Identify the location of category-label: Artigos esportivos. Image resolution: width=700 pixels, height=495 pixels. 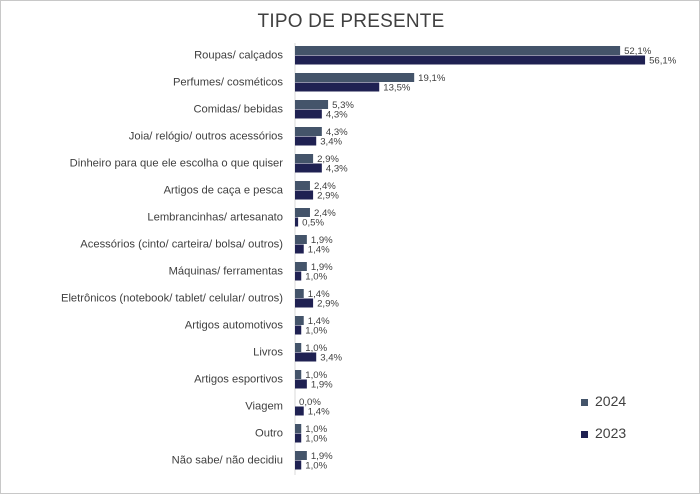
(238, 380).